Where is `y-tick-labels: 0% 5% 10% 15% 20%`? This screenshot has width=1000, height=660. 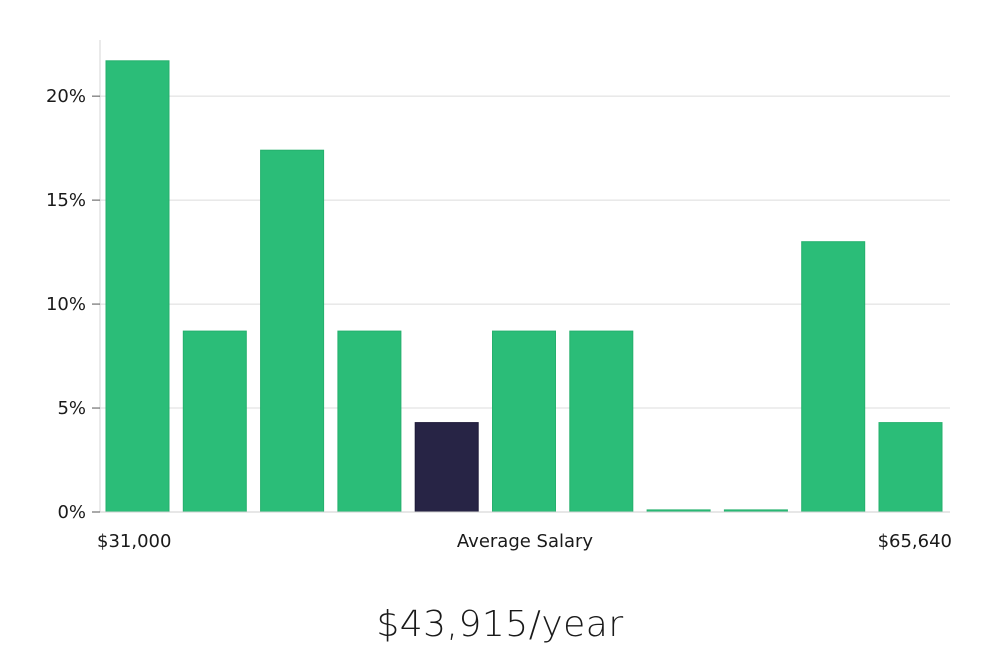
y-tick-labels: 0% 5% 10% 15% 20% is located at coordinates (73, 304).